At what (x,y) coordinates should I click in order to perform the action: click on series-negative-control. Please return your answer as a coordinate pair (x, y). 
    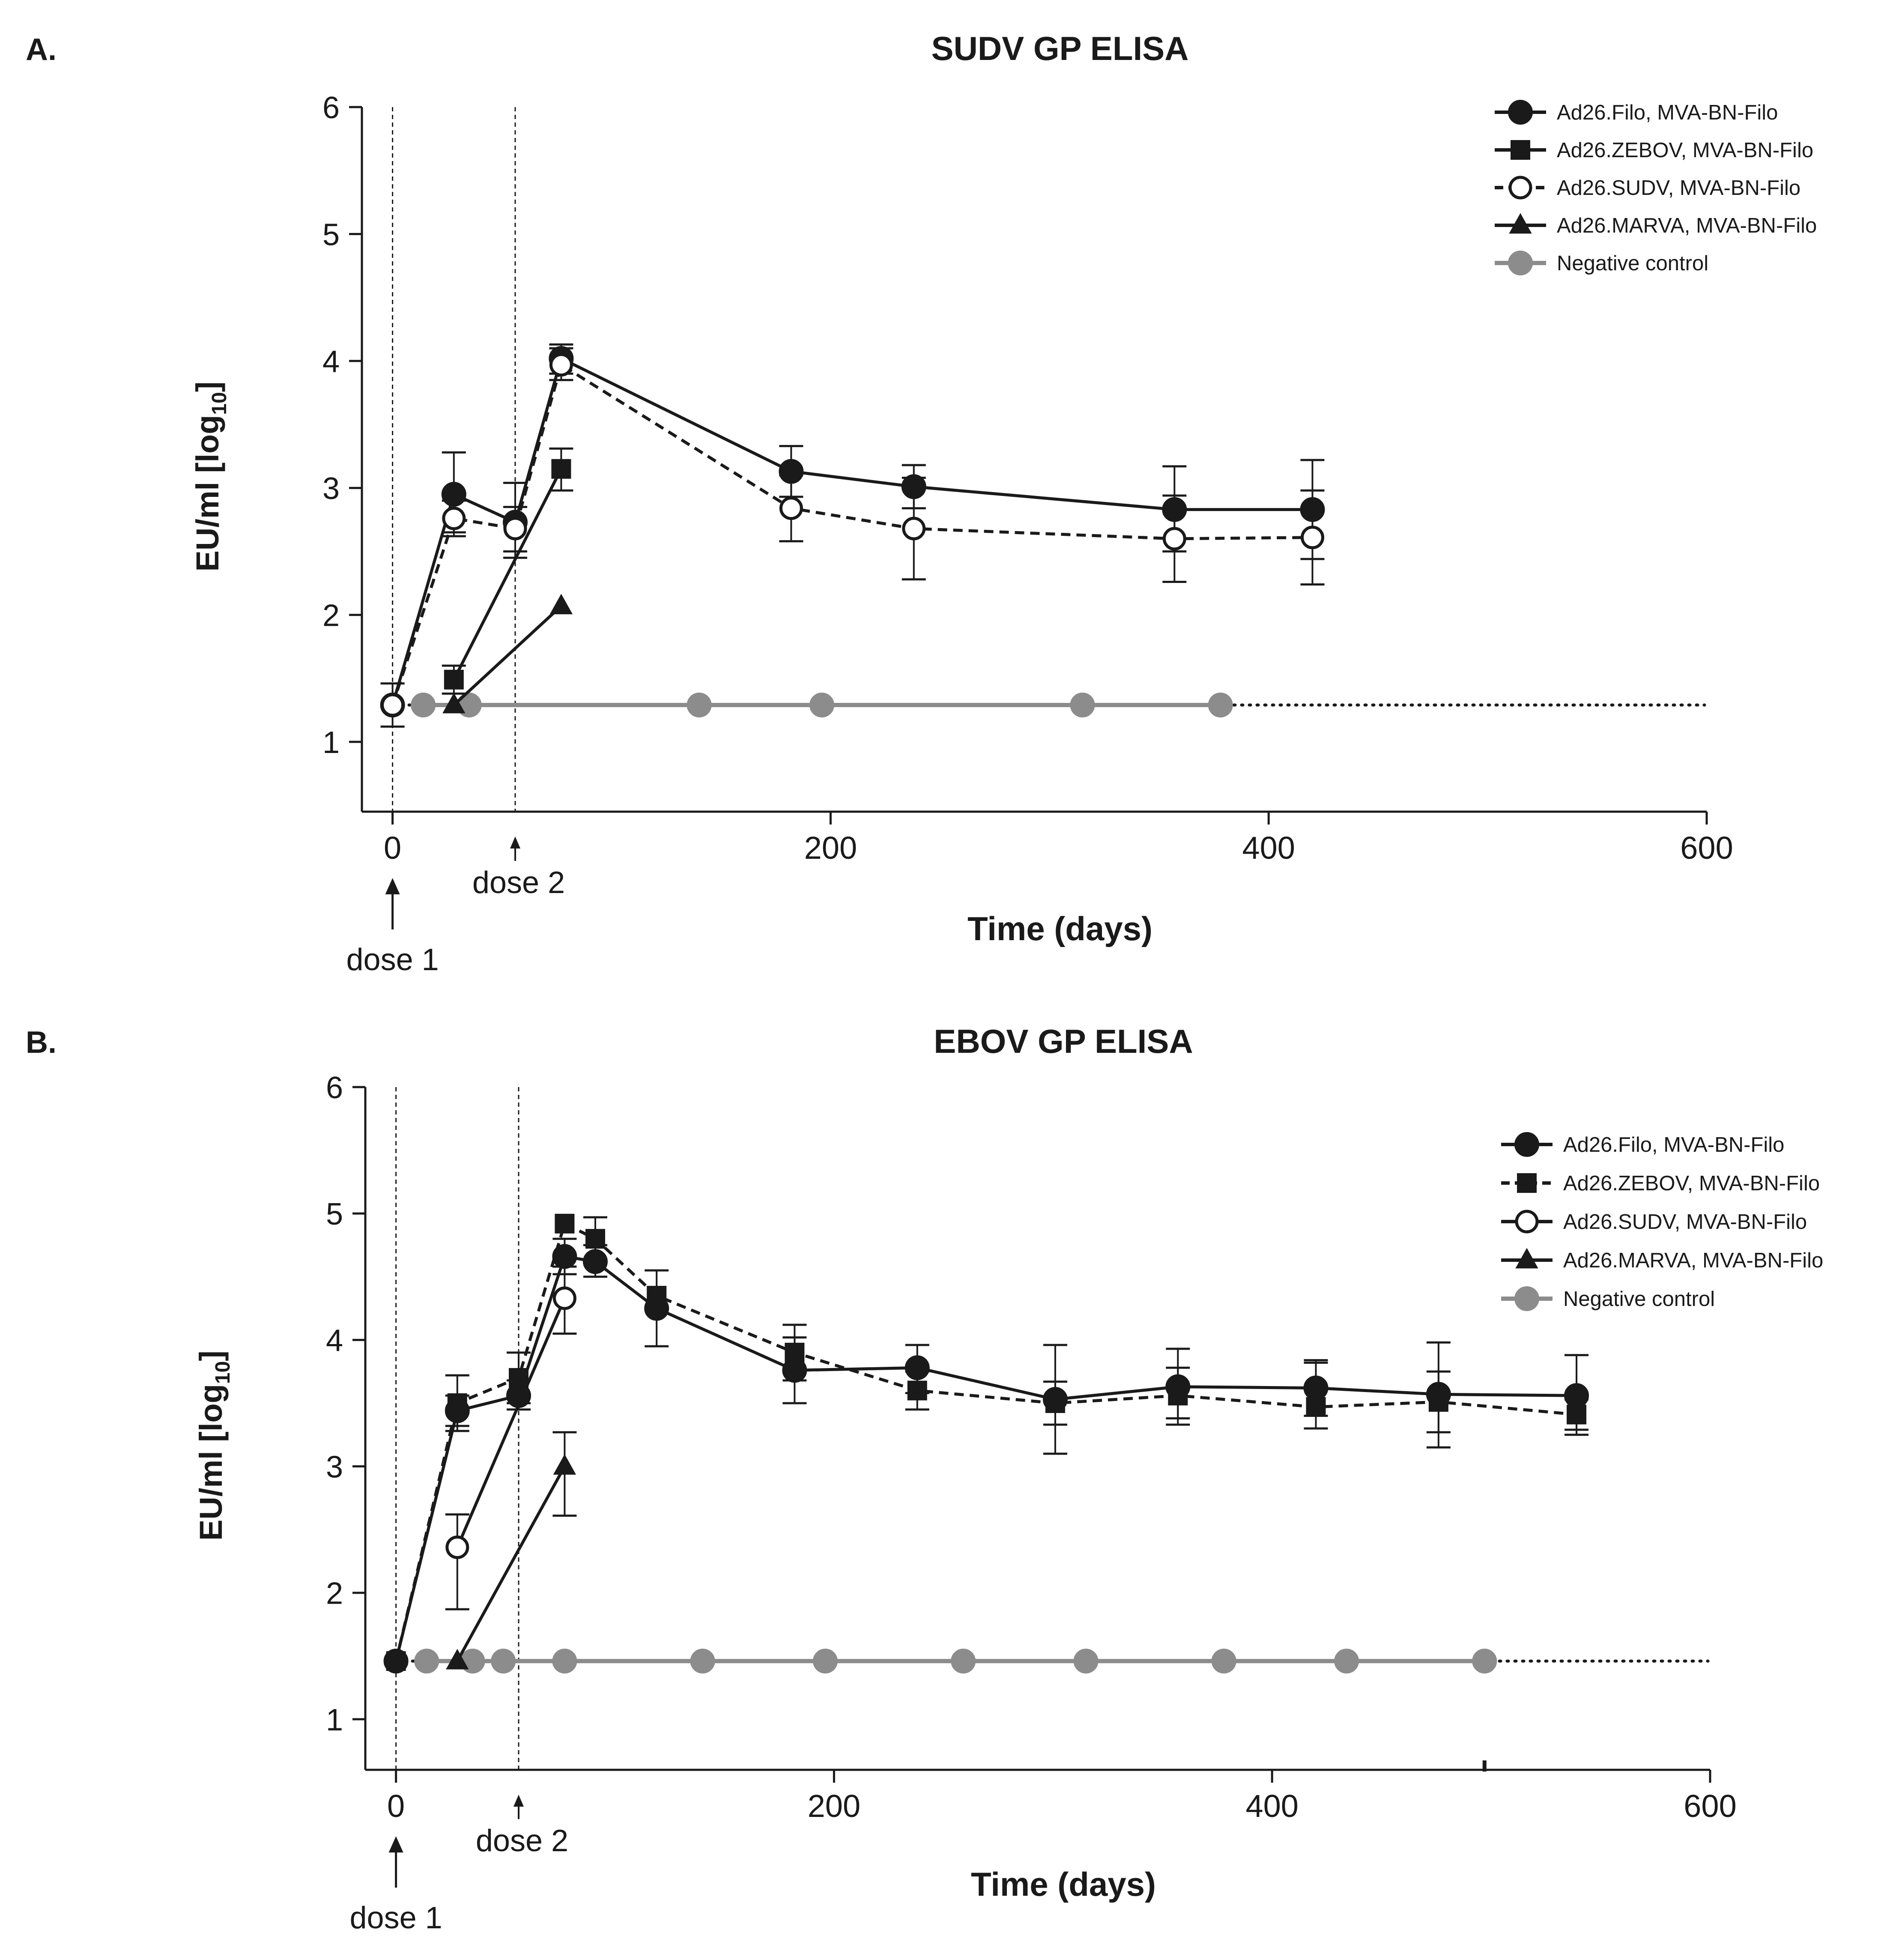
    Looking at the image, I should click on (956, 1661).